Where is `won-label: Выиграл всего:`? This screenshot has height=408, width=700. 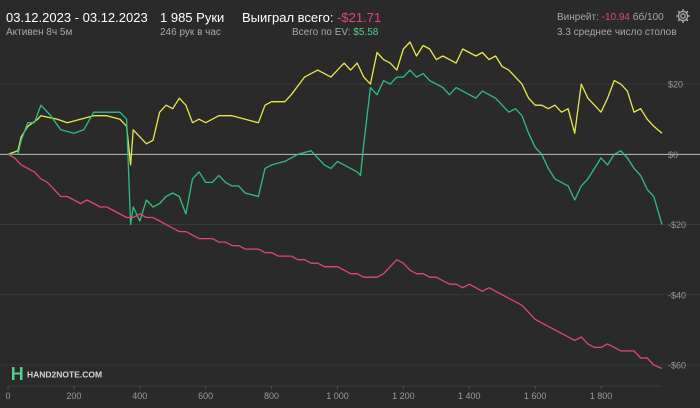 won-label: Выиграл всего: is located at coordinates (288, 17).